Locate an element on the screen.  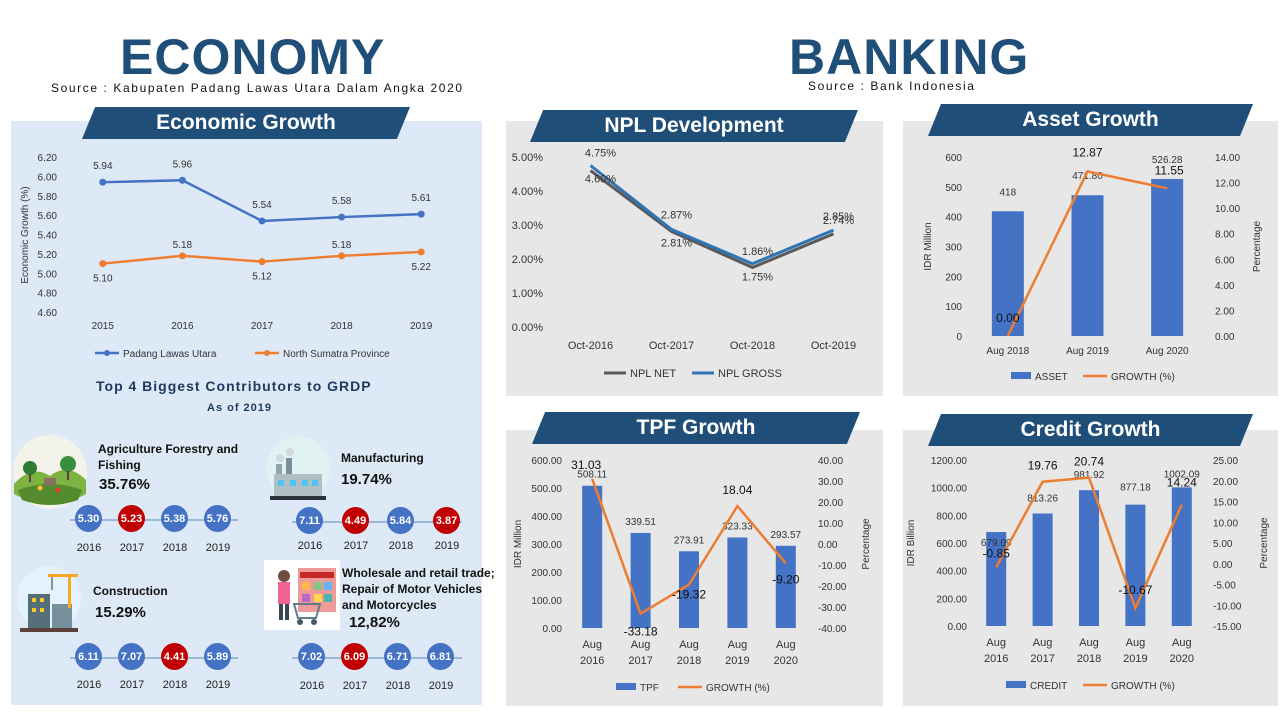
sector-year-label: 2018 is located at coordinates (398, 686).